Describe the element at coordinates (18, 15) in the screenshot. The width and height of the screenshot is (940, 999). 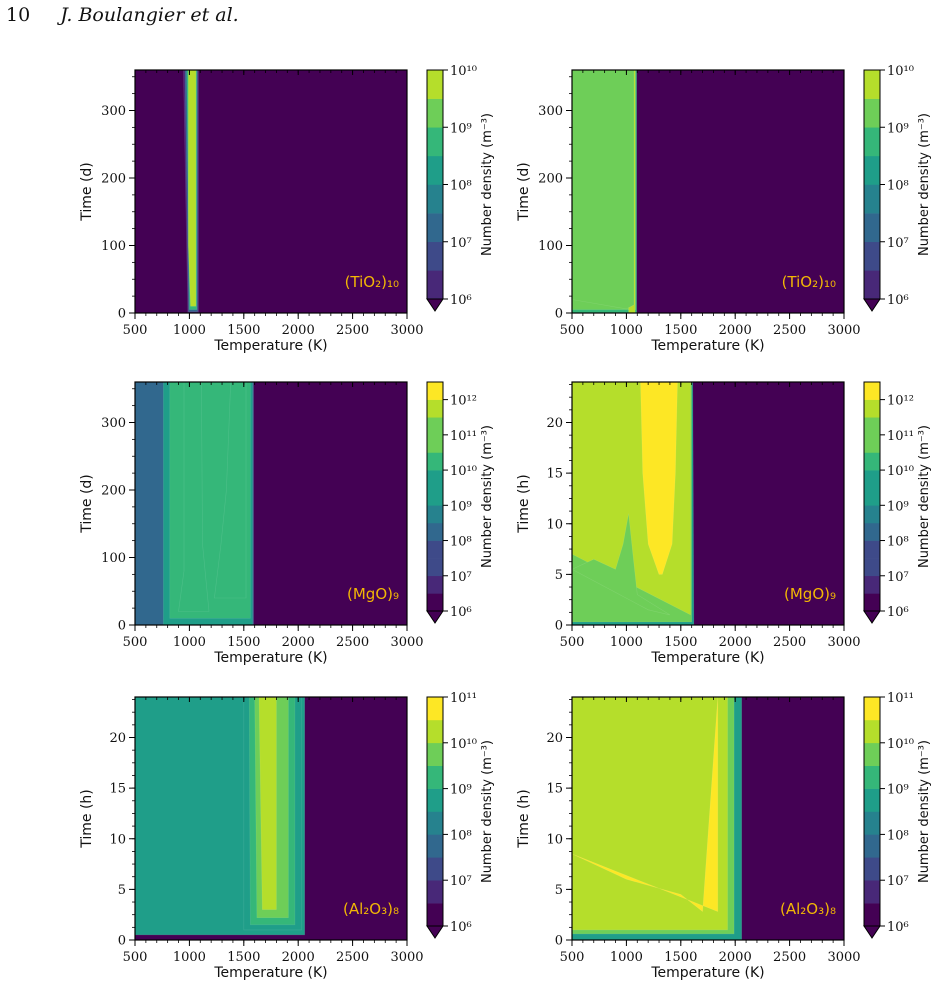
I see `page-number: 10` at that location.